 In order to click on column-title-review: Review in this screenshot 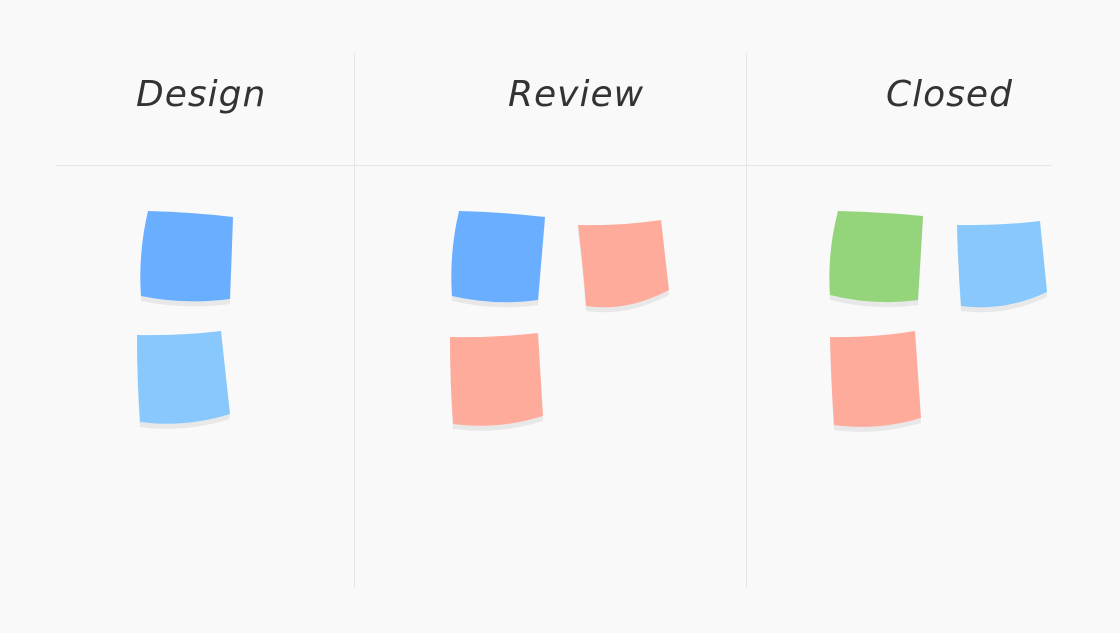, I will do `click(576, 94)`.